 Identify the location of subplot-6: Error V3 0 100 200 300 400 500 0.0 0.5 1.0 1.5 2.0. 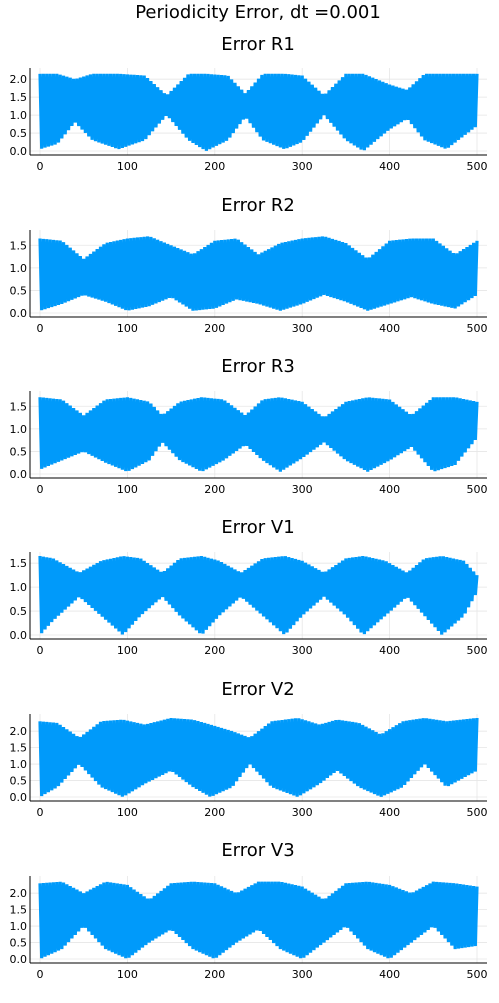
(249, 910).